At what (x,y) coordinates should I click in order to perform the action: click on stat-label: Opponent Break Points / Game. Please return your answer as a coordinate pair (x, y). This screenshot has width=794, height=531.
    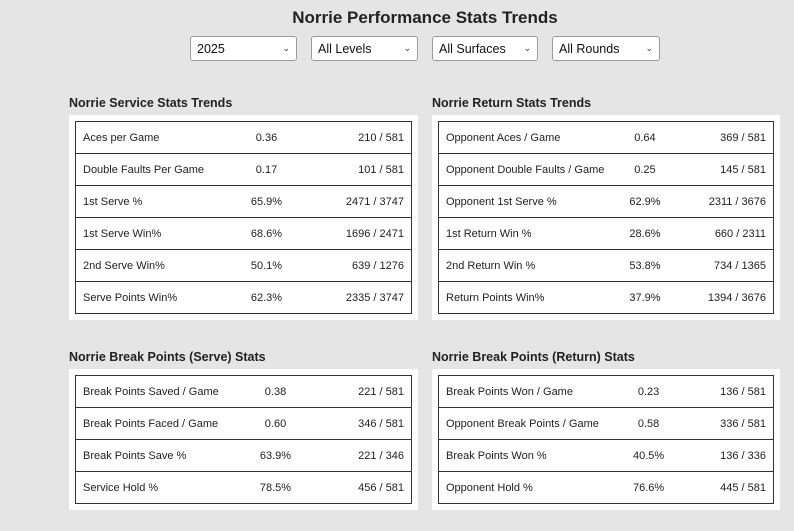
    Looking at the image, I should click on (521, 423).